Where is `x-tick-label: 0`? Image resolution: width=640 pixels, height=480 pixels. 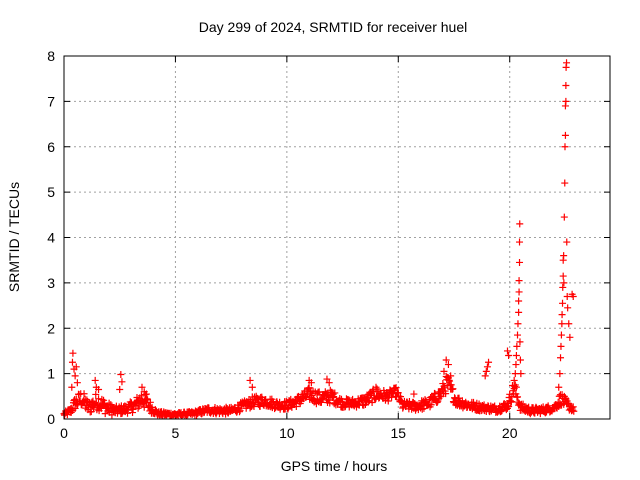 x-tick-label: 0 is located at coordinates (64, 433).